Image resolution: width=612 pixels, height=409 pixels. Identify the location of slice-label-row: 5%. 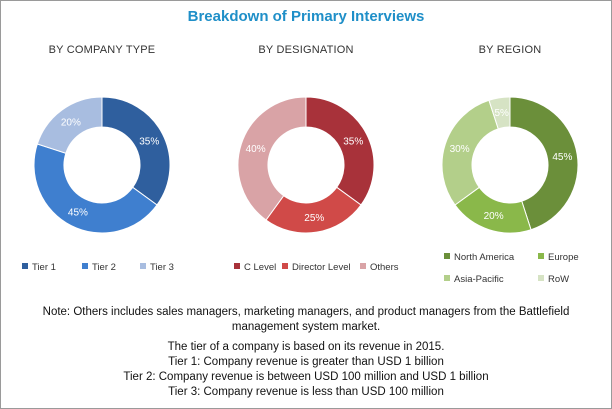
(501, 113).